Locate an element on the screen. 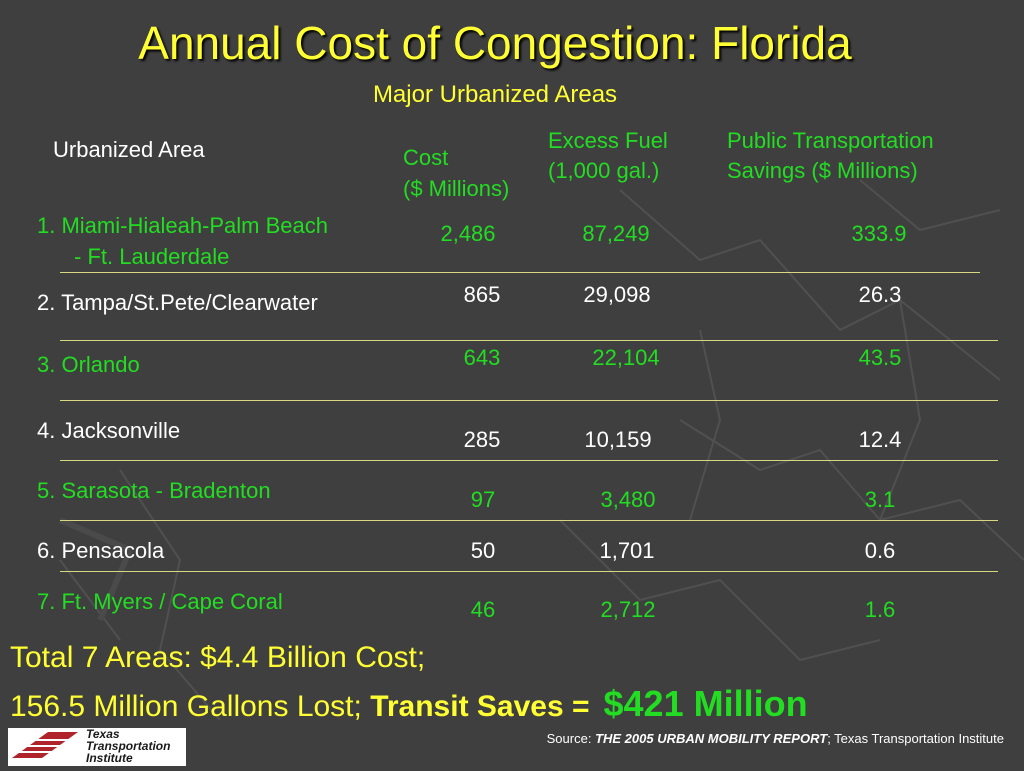  page-subtitle: Major Urbanized Areas is located at coordinates (495, 94).